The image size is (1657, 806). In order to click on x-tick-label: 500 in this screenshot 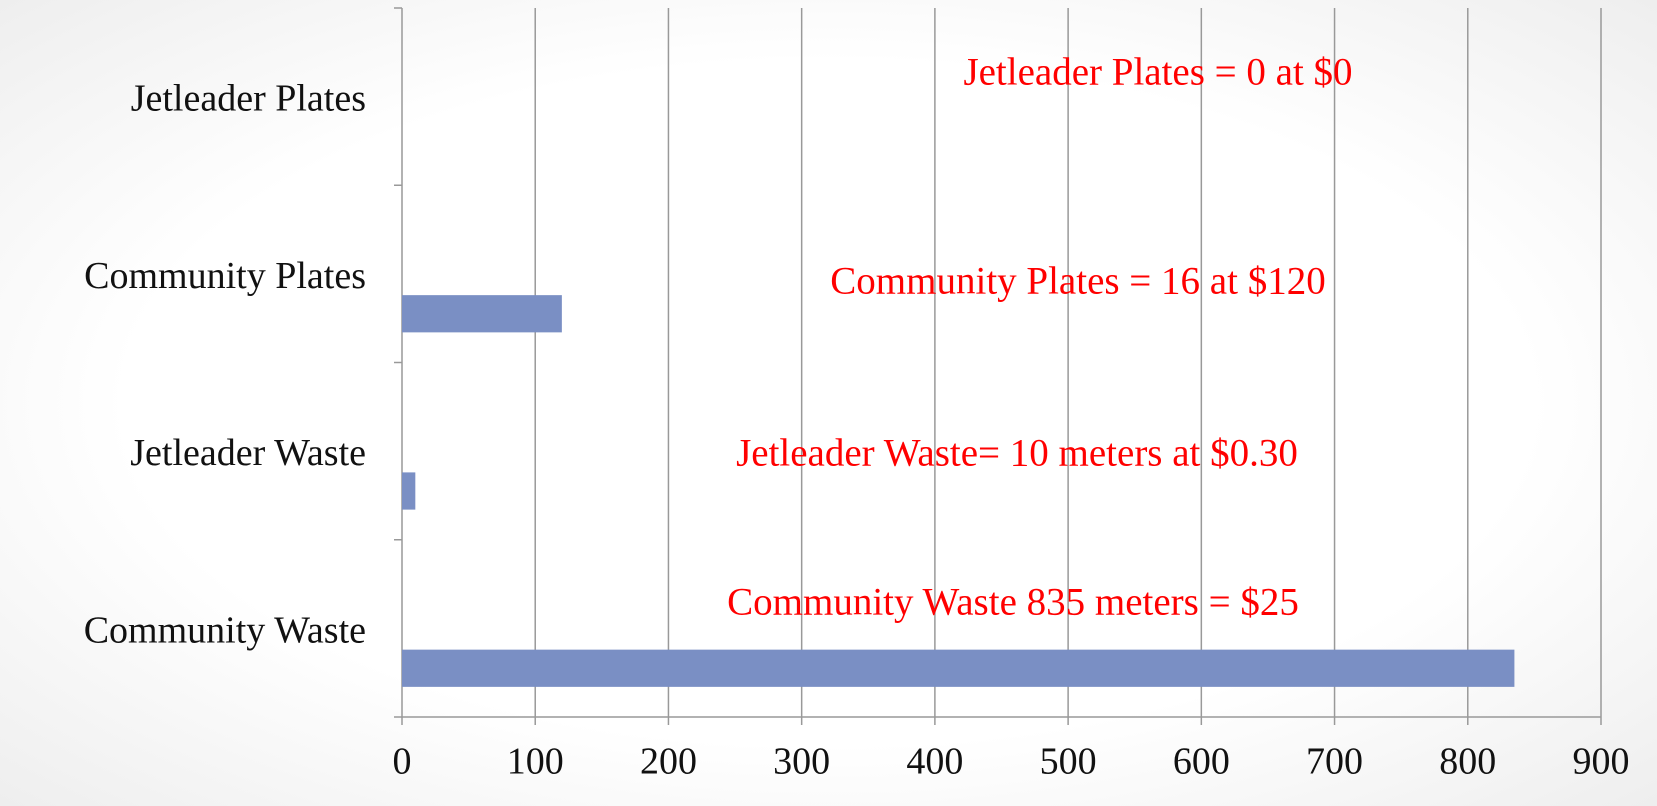, I will do `click(1068, 762)`.